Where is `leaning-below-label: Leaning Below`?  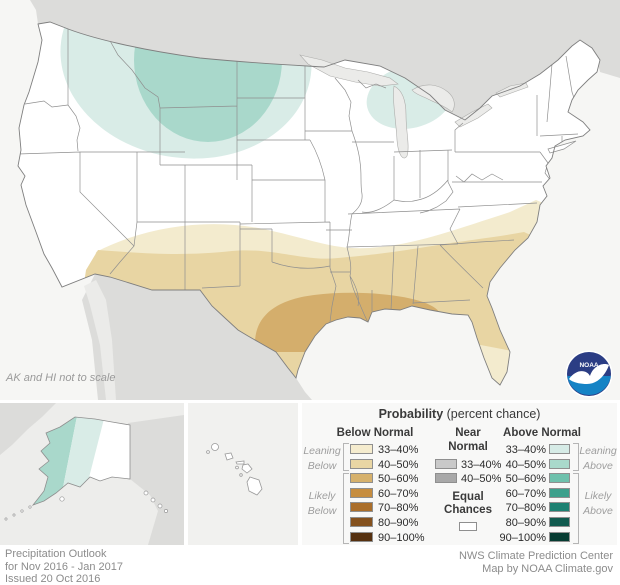
leaning-below-label: Leaning Below is located at coordinates (322, 458).